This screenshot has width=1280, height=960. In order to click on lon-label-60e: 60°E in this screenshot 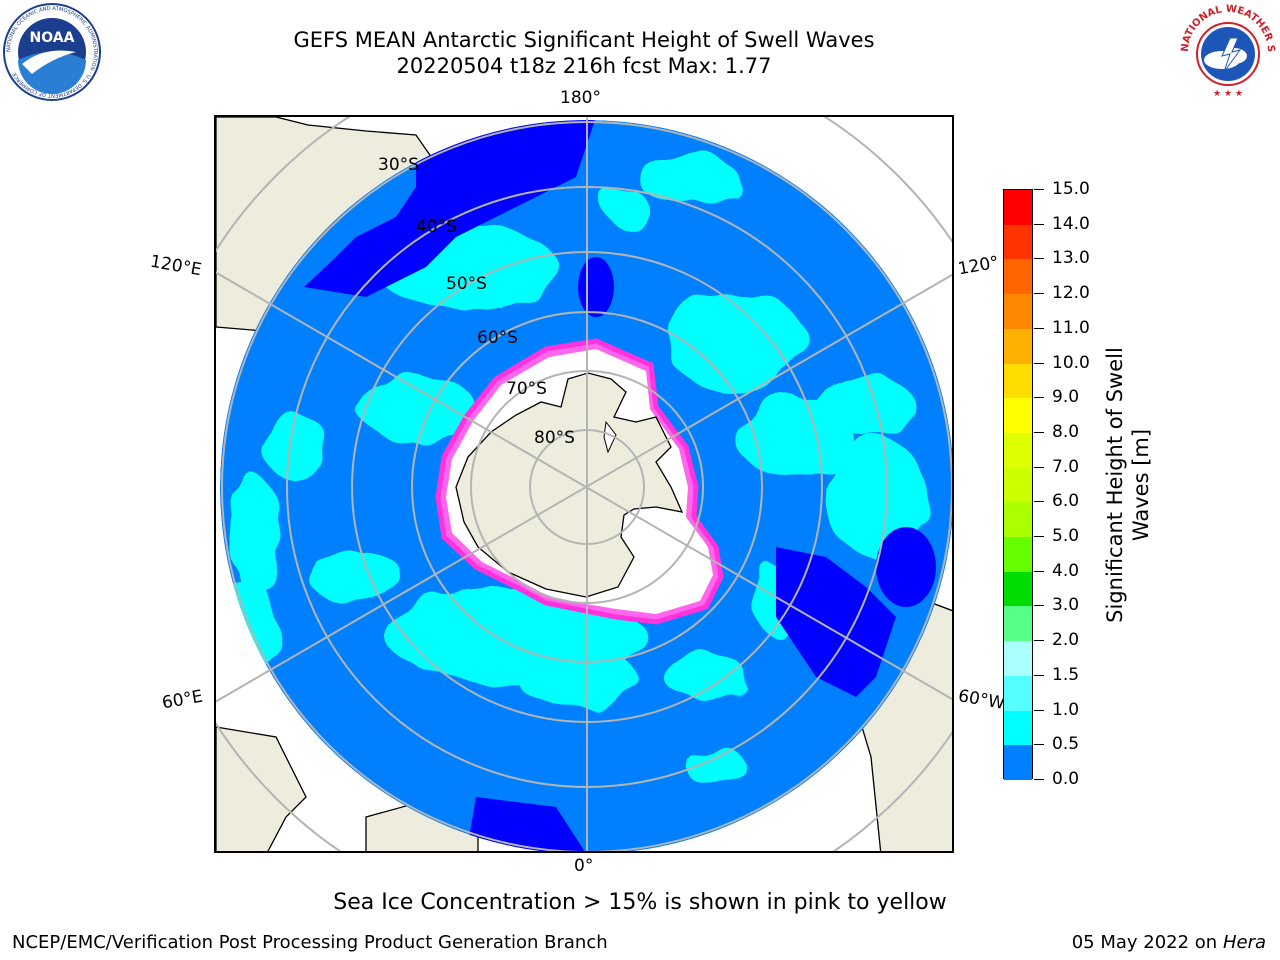, I will do `click(182, 700)`.